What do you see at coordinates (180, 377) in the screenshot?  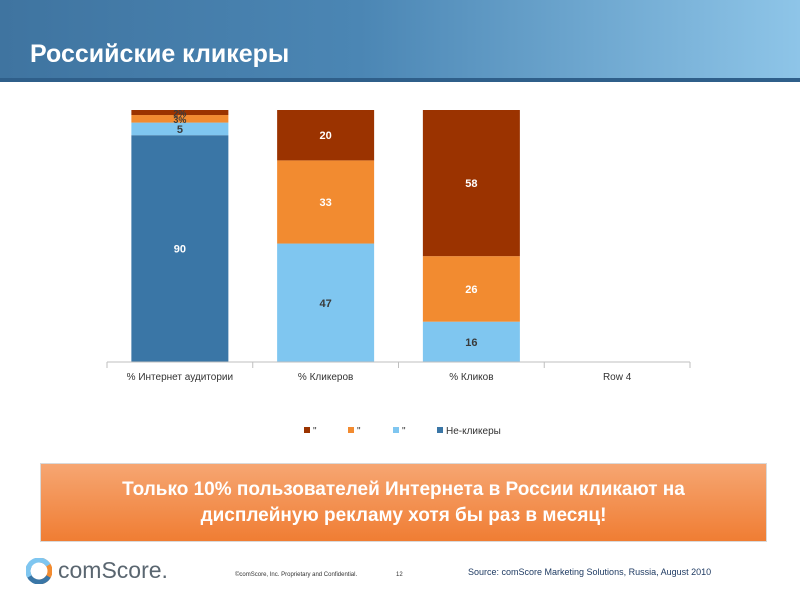 I see `x-tick-label: % Интернет аудитории` at bounding box center [180, 377].